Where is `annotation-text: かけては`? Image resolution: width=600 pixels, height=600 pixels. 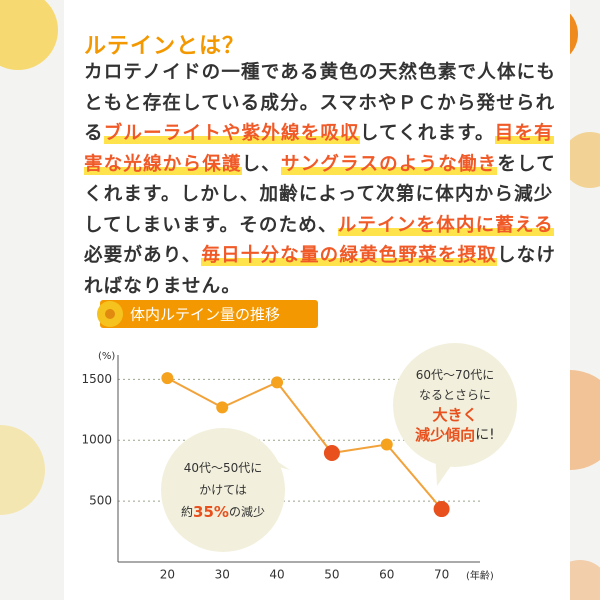
annotation-text: かけては is located at coordinates (223, 490).